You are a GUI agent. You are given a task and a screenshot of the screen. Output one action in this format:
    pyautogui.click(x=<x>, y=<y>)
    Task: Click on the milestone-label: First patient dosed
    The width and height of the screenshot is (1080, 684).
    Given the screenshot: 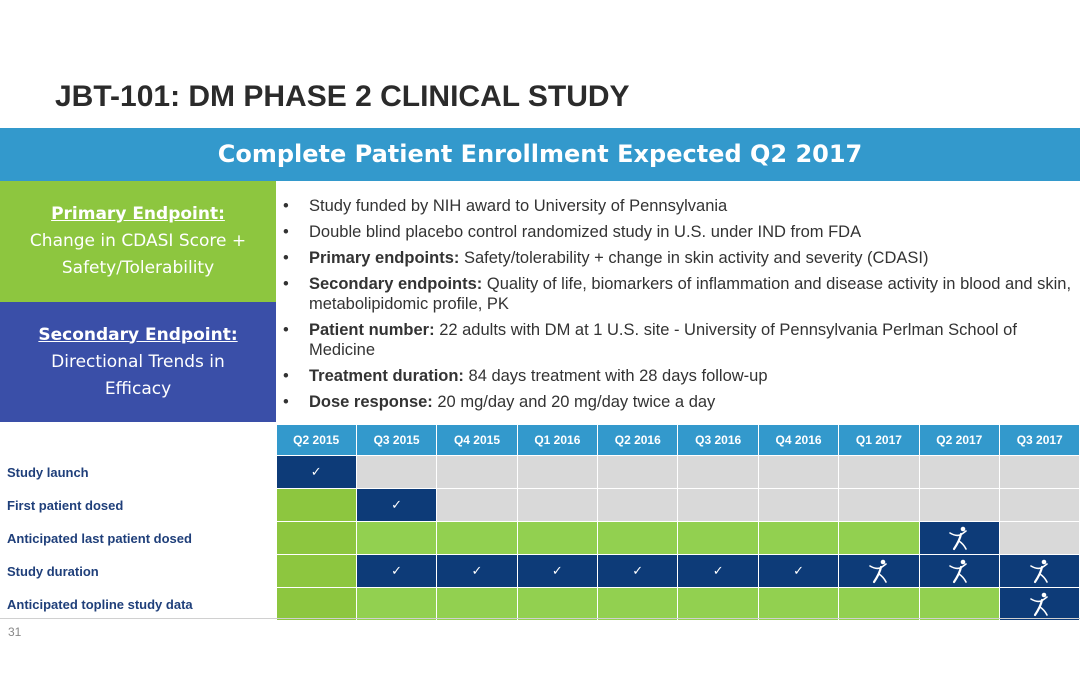 What is the action you would take?
    pyautogui.click(x=138, y=505)
    